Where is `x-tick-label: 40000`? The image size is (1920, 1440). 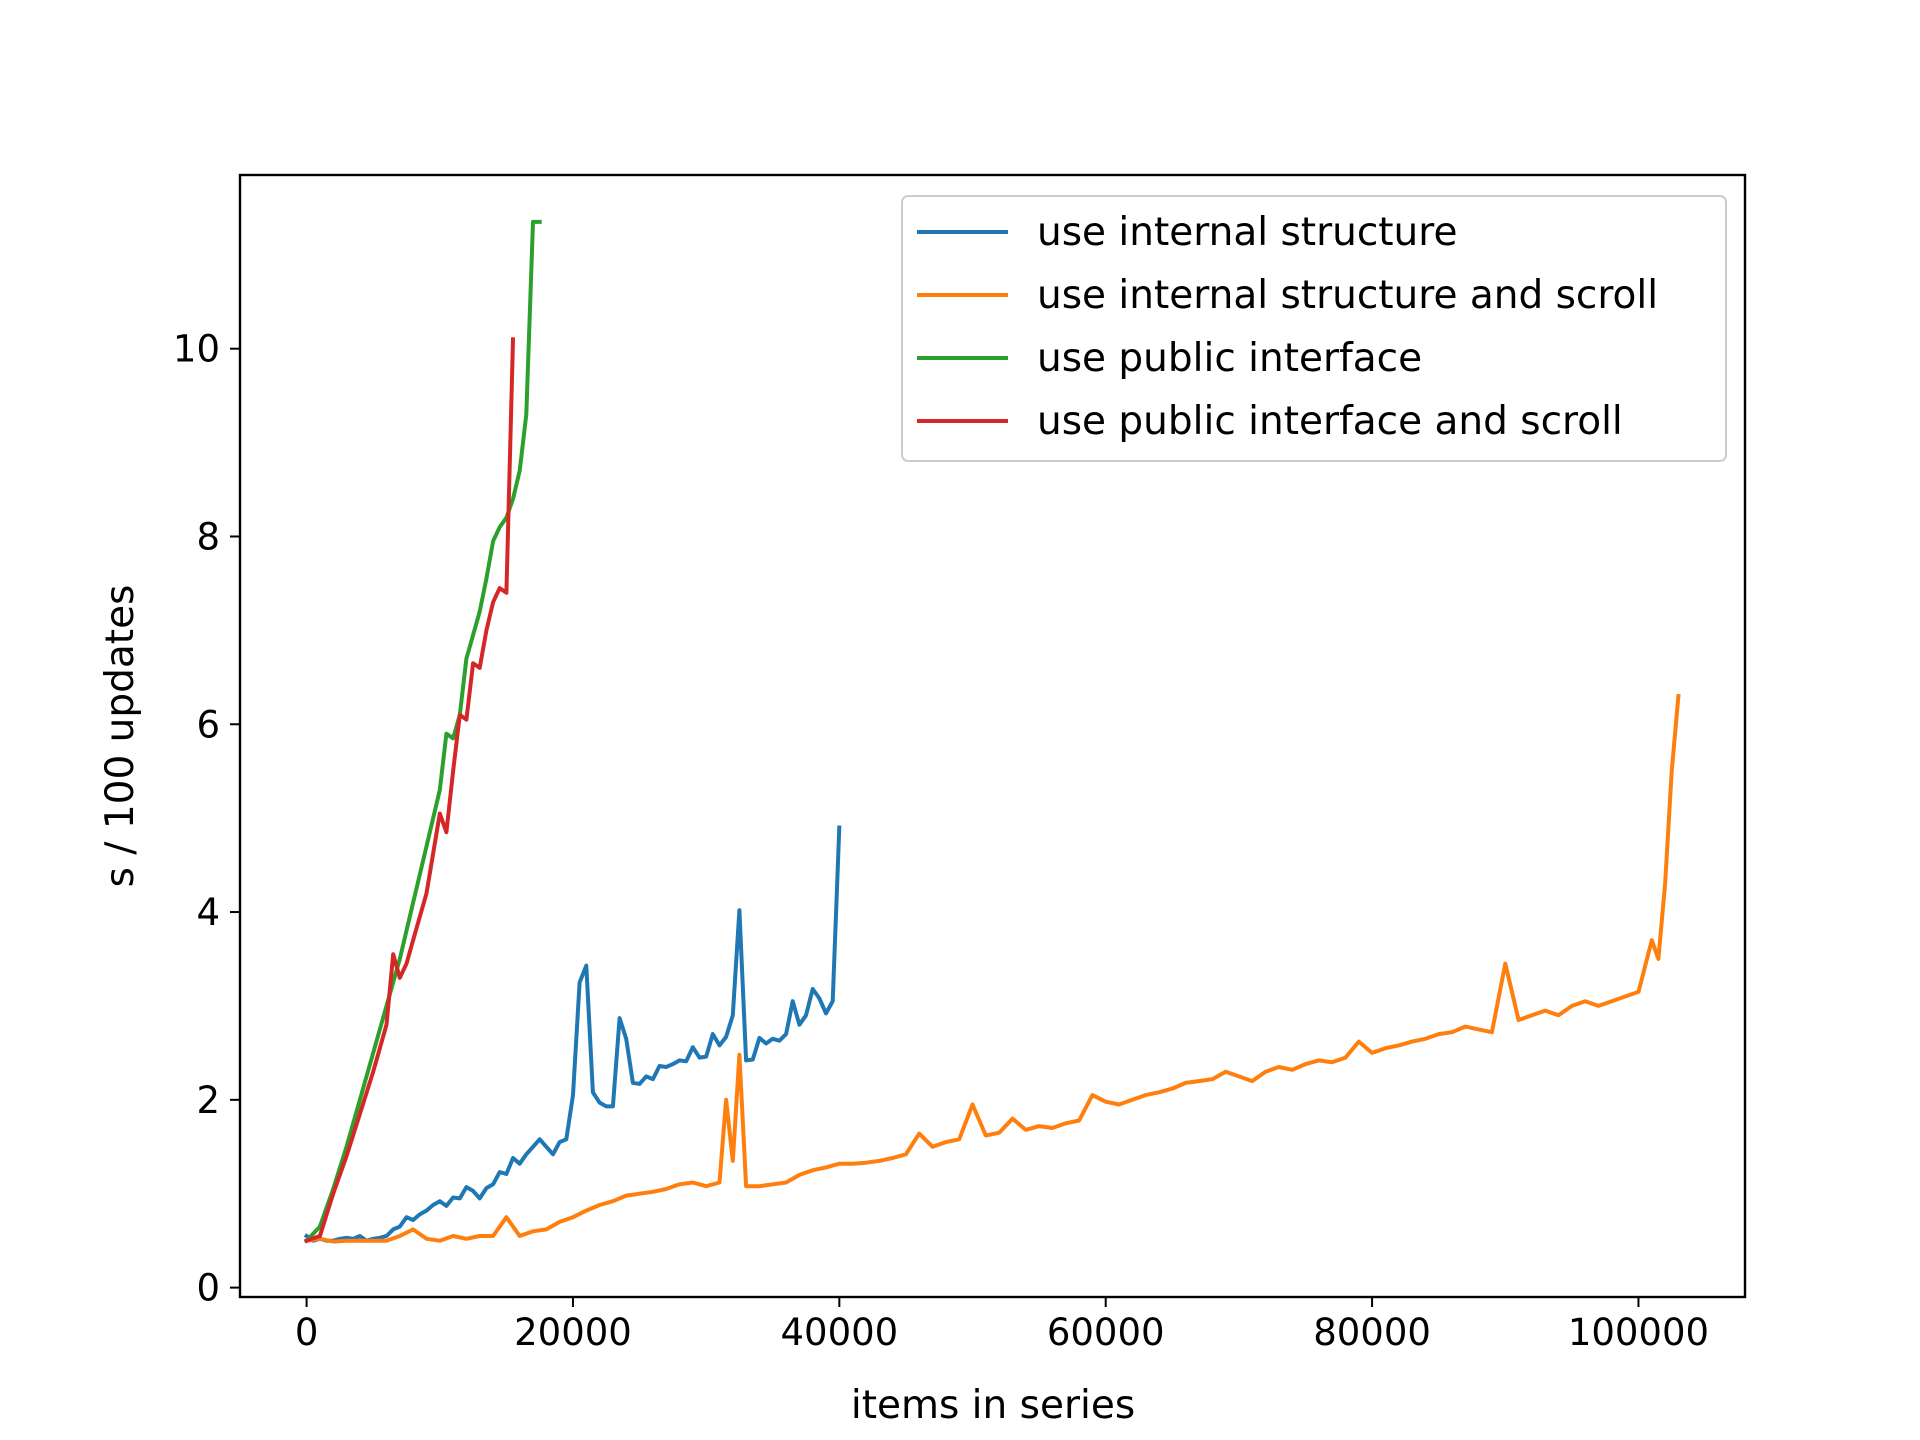
x-tick-label: 40000 is located at coordinates (839, 1332).